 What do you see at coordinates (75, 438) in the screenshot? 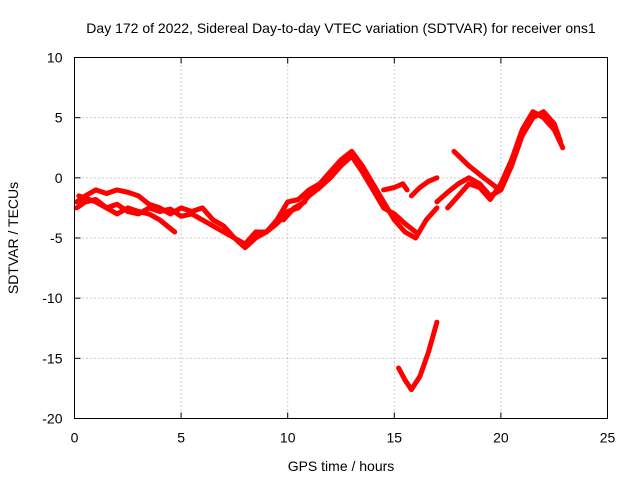
I see `x-tick-label: 0` at bounding box center [75, 438].